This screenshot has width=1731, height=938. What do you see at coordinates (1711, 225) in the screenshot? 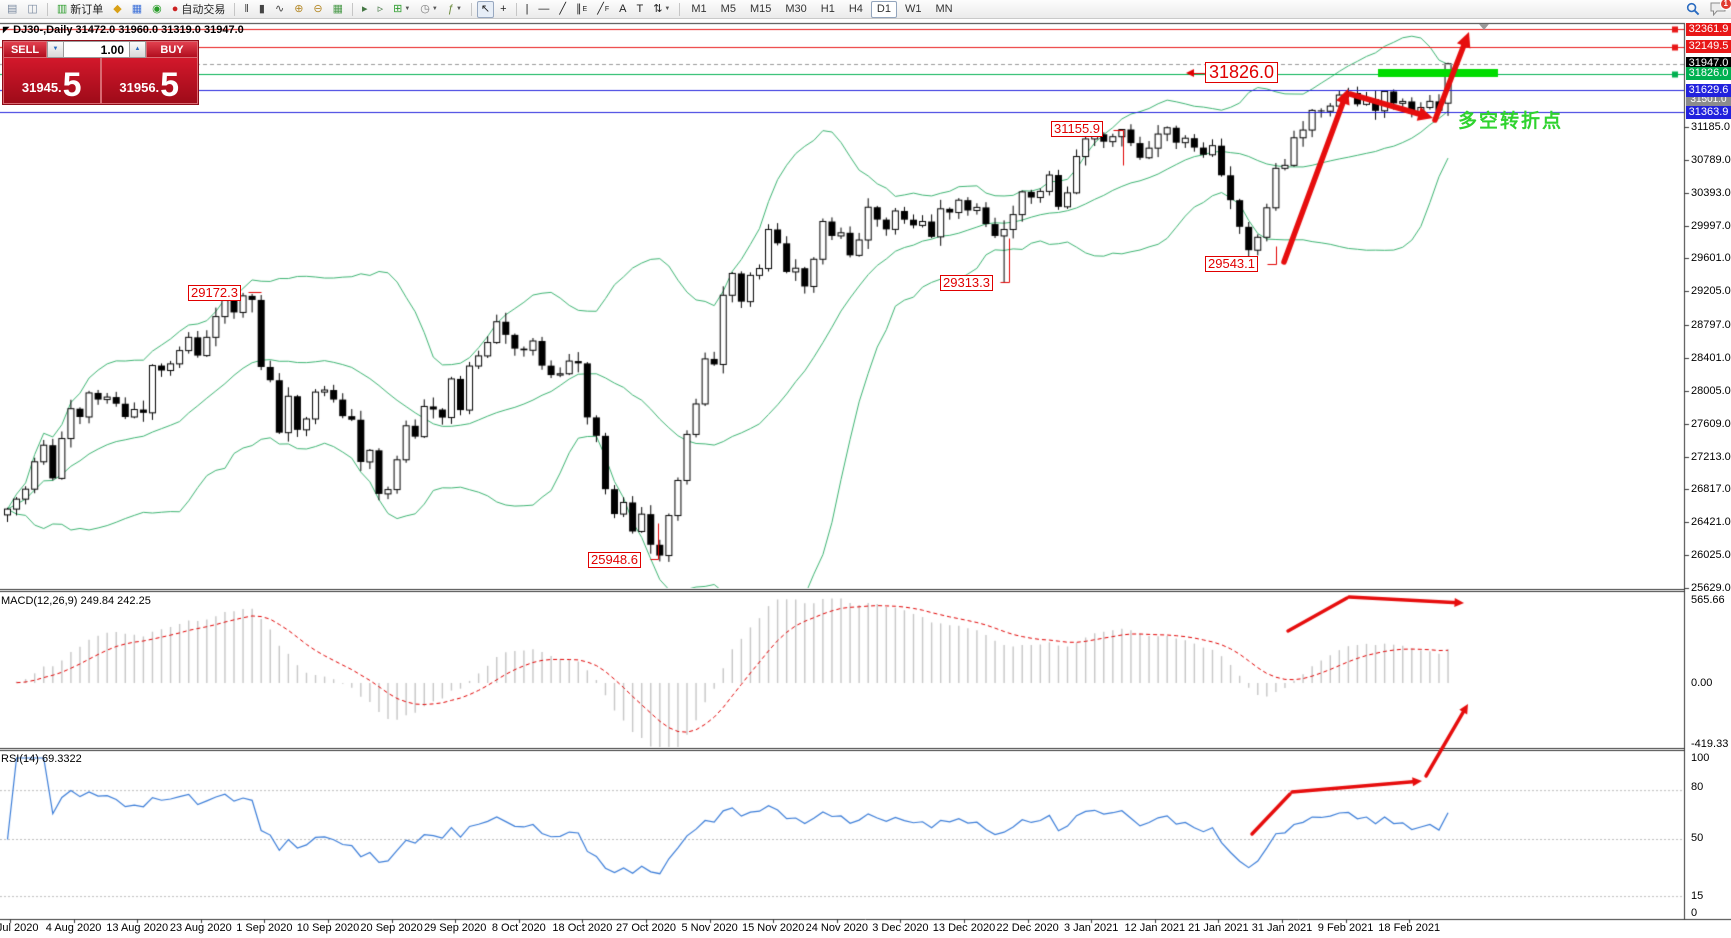
I see `price-axis-tick: 29997.0` at bounding box center [1711, 225].